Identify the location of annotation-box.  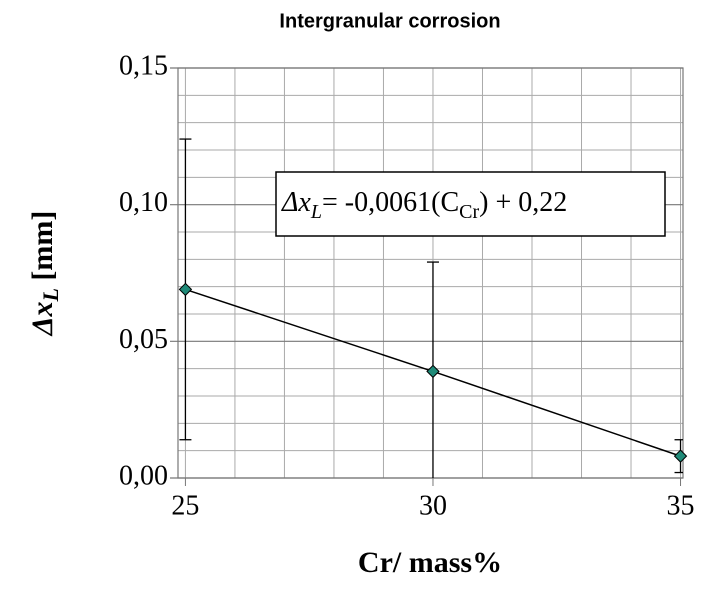
(470, 204).